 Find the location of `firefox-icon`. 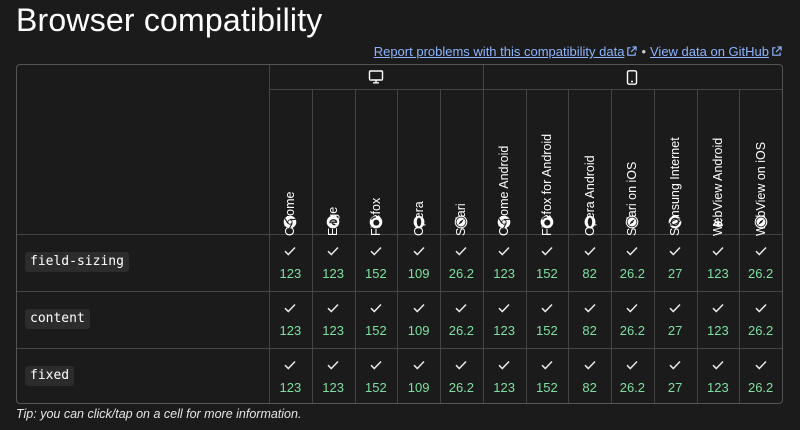

firefox-icon is located at coordinates (547, 222).